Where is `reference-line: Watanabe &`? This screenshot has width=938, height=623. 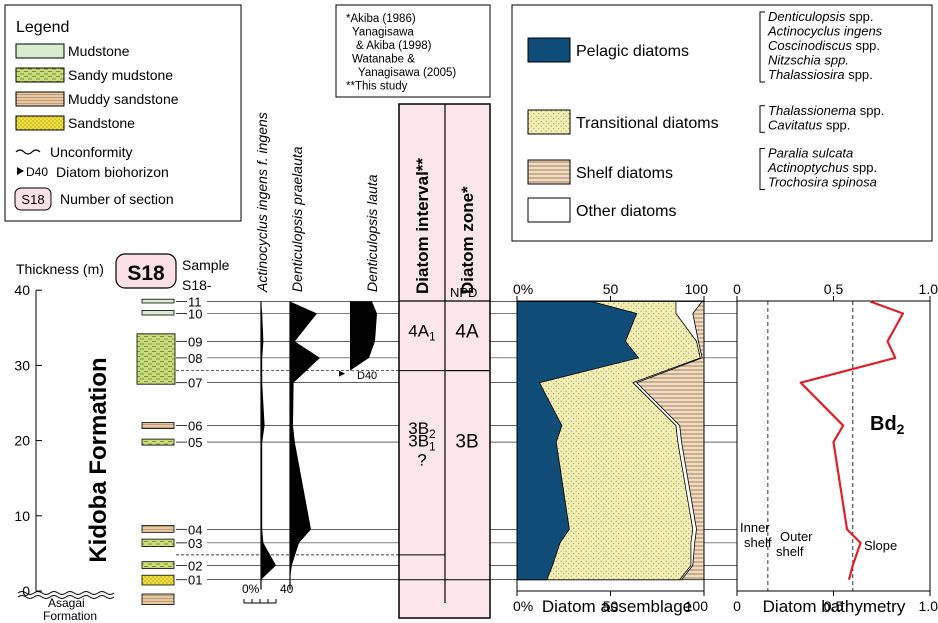 reference-line: Watanabe & is located at coordinates (383, 60).